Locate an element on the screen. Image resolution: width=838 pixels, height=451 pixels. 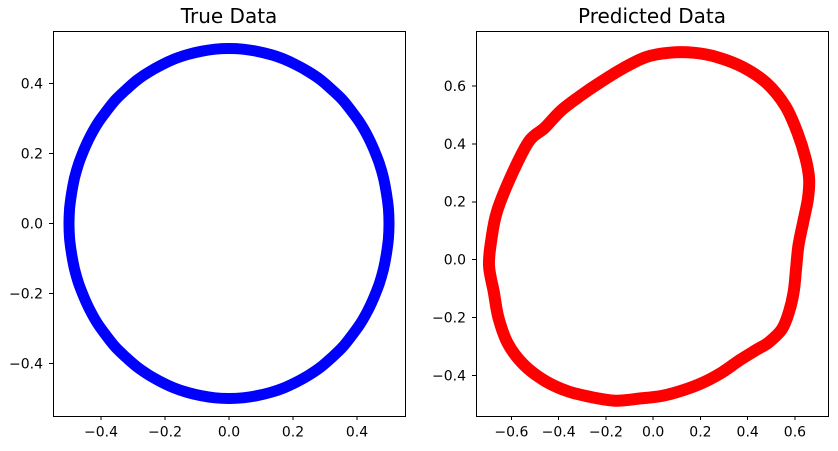
true-data-y-tick-label: 0.4 is located at coordinates (32, 84).